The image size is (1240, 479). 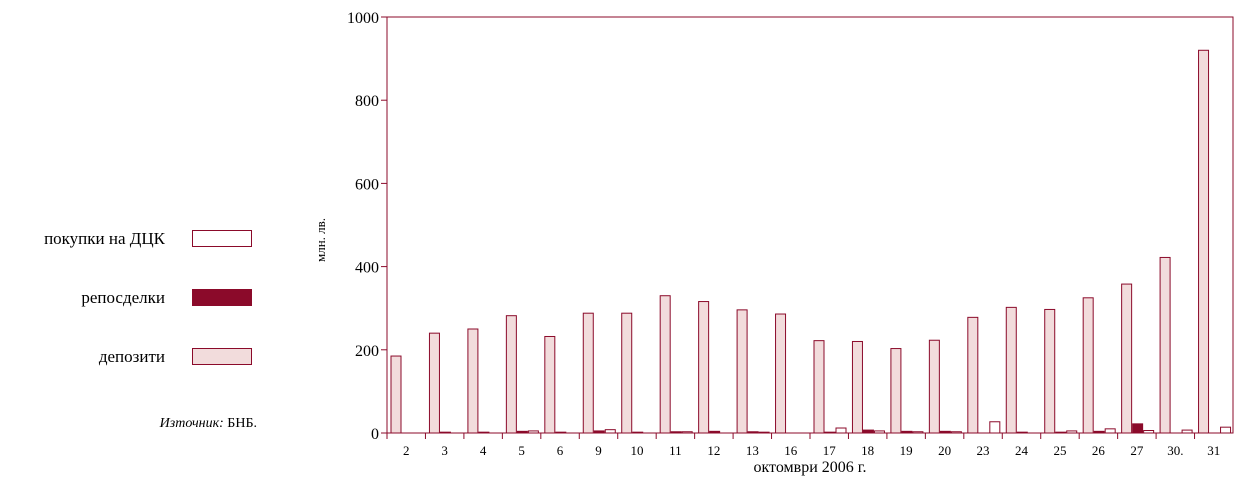 What do you see at coordinates (675, 450) in the screenshot?
I see `x-tick-label: 11` at bounding box center [675, 450].